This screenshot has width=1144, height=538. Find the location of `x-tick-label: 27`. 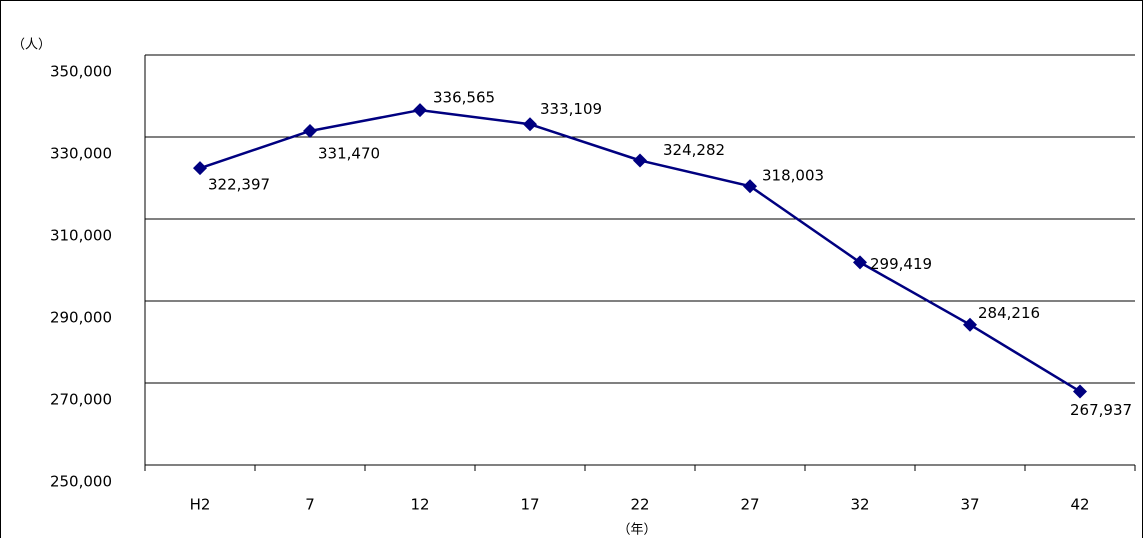

x-tick-label: 27 is located at coordinates (749, 505).